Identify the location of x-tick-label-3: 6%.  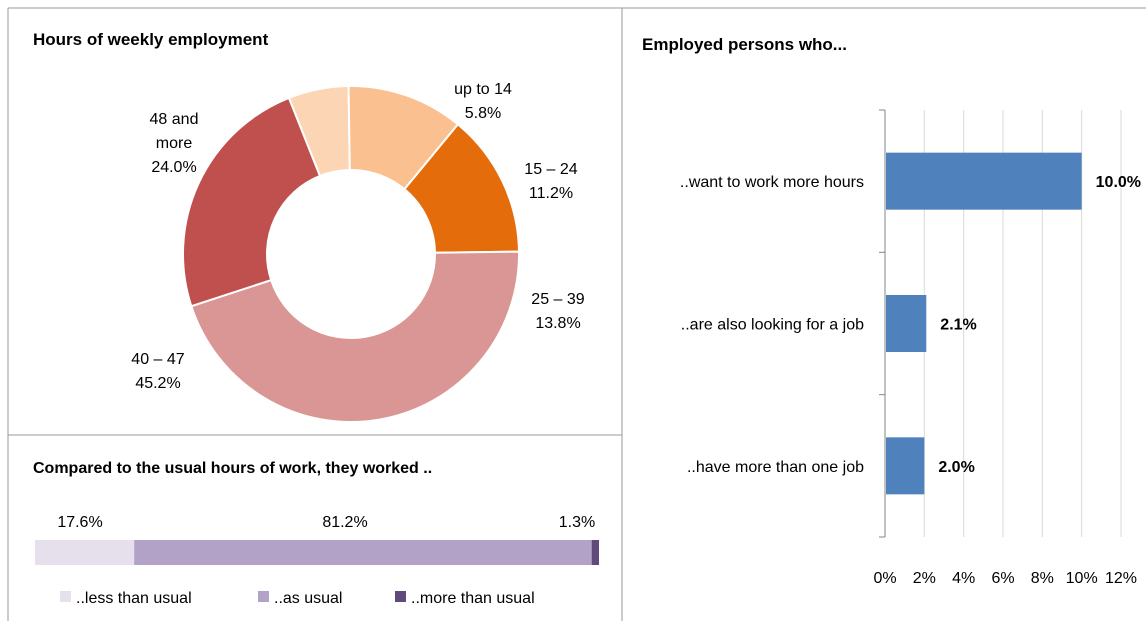
(1002, 578).